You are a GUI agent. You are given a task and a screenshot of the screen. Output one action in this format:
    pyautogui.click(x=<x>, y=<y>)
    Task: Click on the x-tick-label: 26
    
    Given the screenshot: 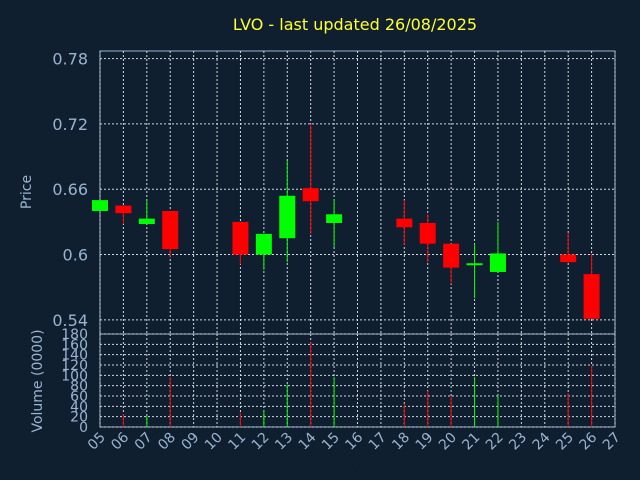 What is the action you would take?
    pyautogui.click(x=588, y=441)
    